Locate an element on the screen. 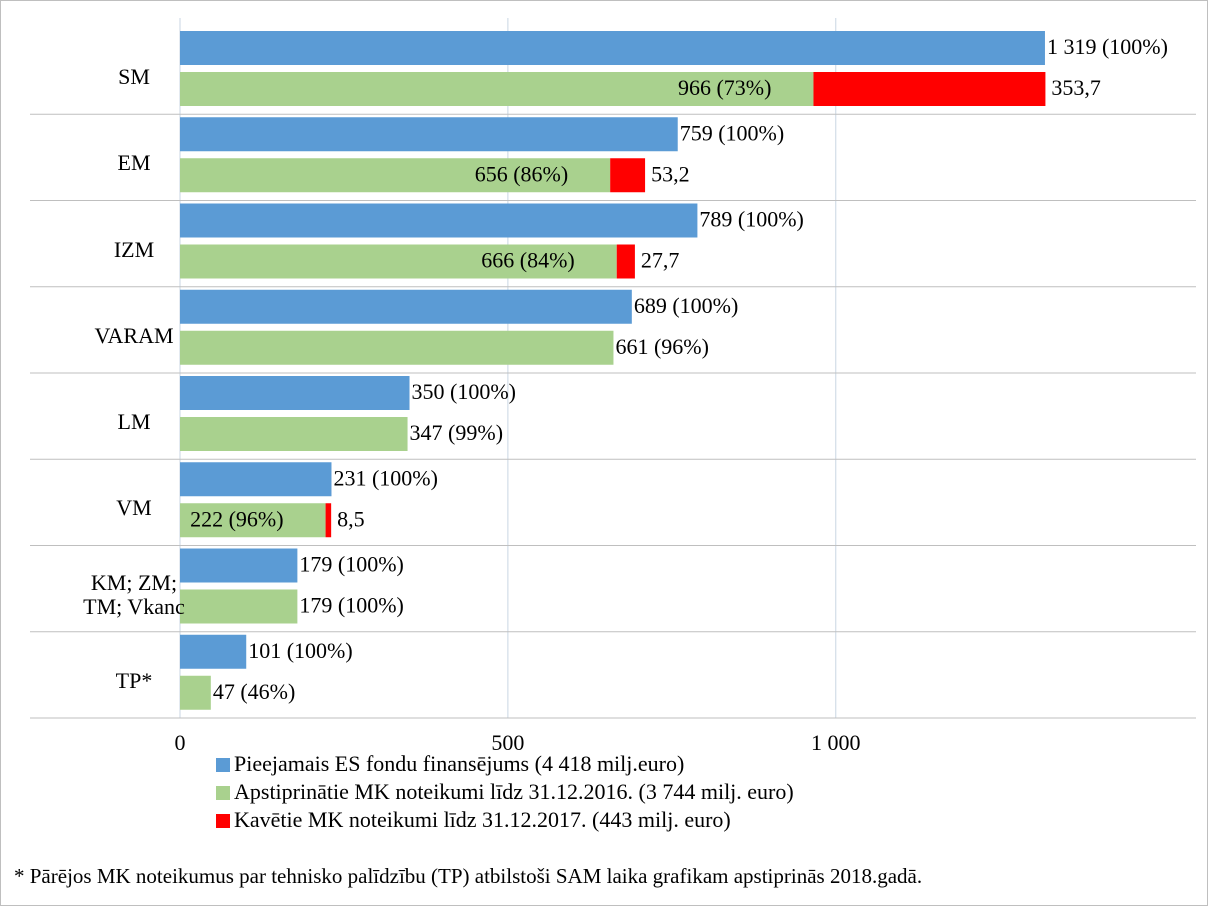 The height and width of the screenshot is (906, 1208). category-label: SM is located at coordinates (134, 77).